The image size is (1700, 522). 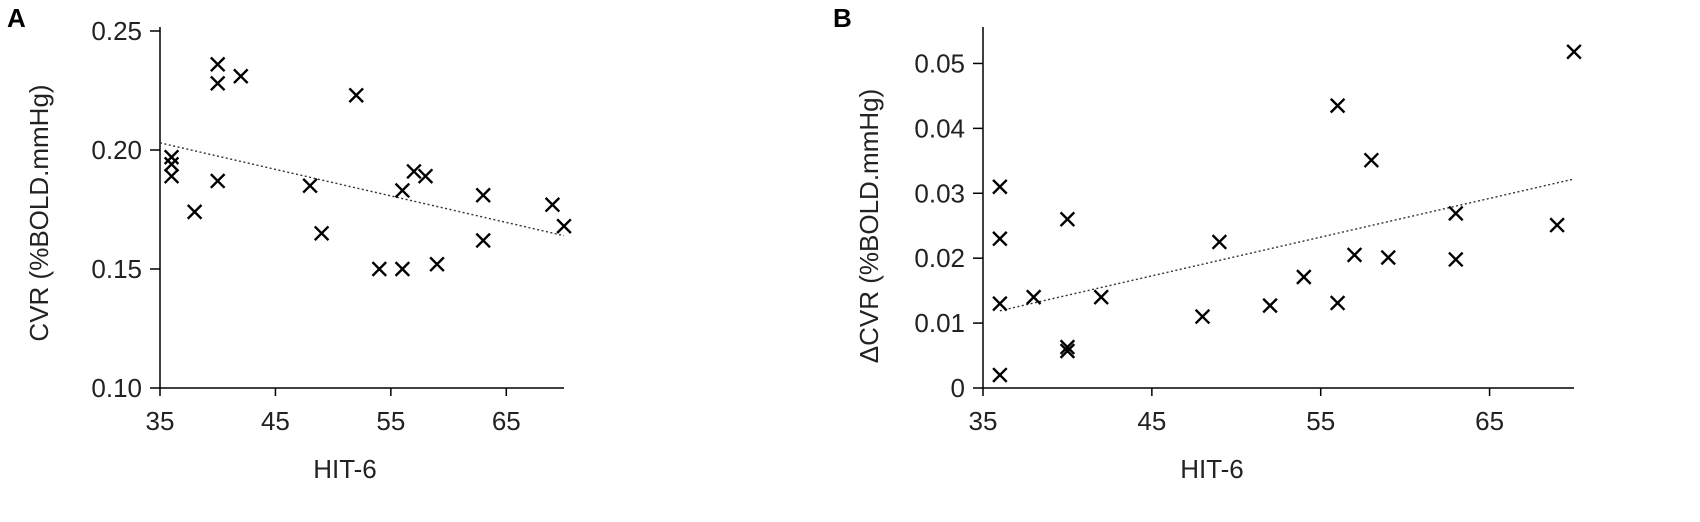 What do you see at coordinates (116, 269) in the screenshot?
I see `panel-a-y-tick-label: 0.15` at bounding box center [116, 269].